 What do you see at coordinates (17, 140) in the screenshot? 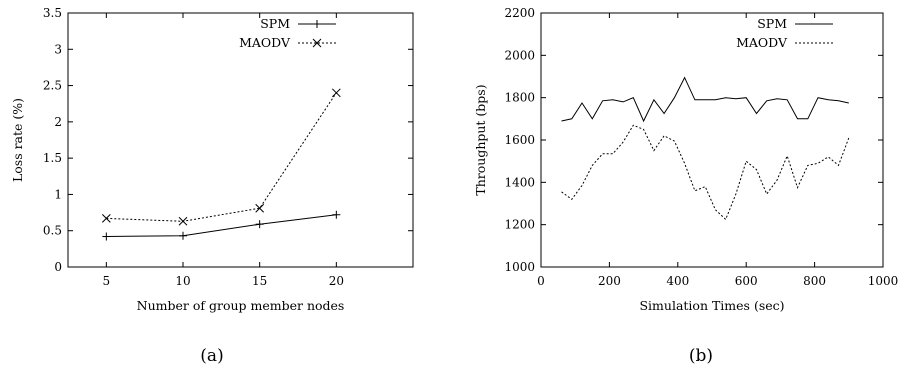
I see `y-axis-label: Loss rate (%)` at bounding box center [17, 140].